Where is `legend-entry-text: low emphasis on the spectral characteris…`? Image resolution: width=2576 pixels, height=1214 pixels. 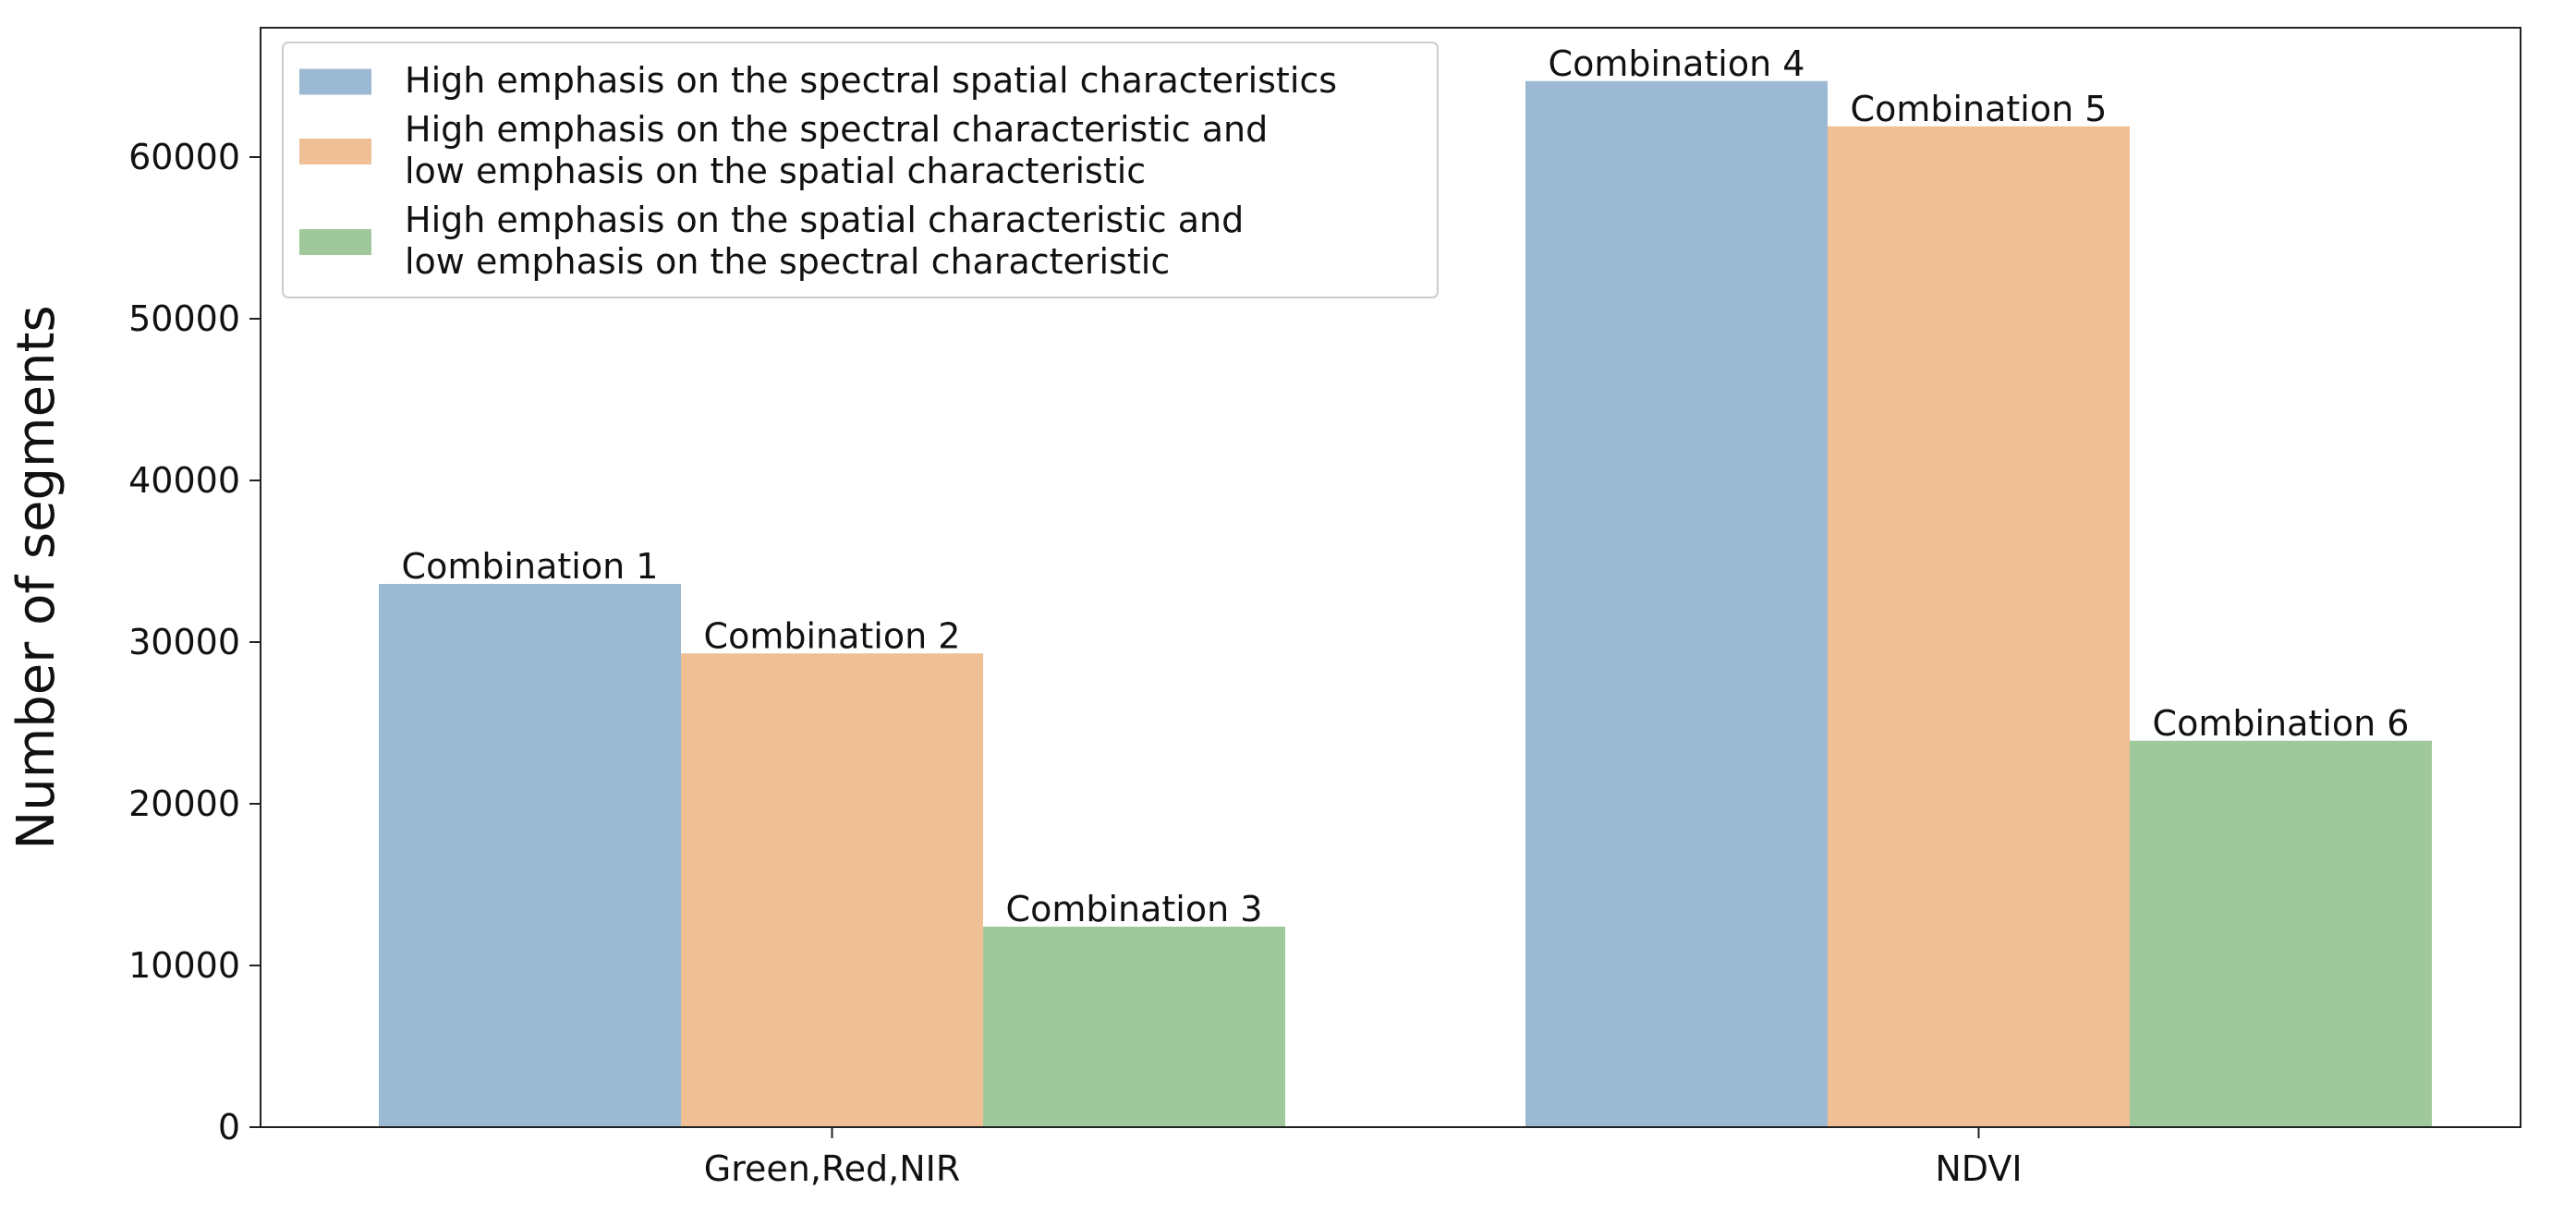 legend-entry-text: low emphasis on the spectral characteris… is located at coordinates (787, 261).